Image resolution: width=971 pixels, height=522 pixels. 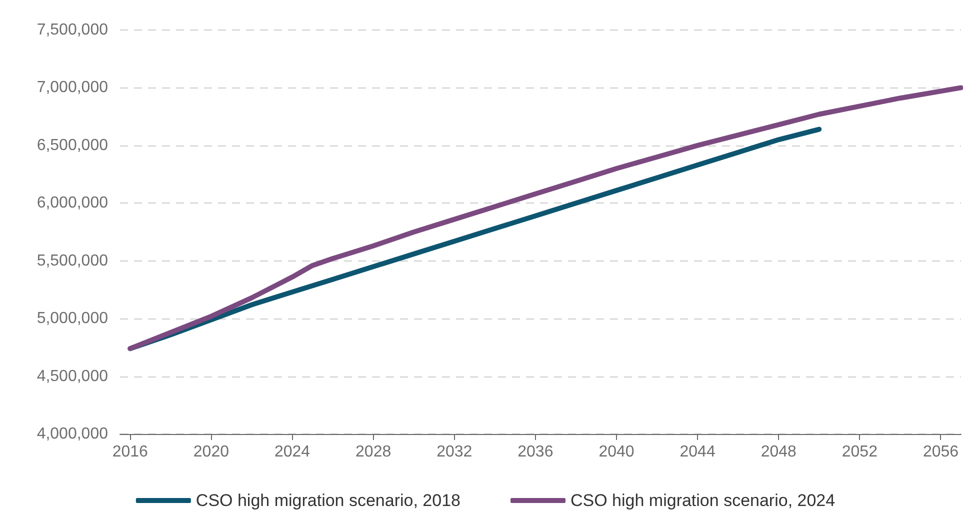 I want to click on x-tick-label: 2048, so click(x=778, y=452).